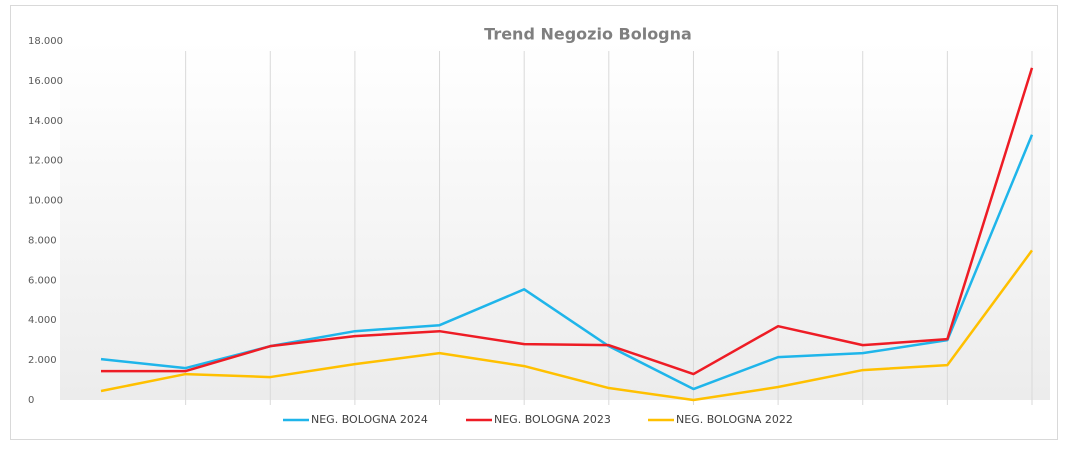  What do you see at coordinates (45, 161) in the screenshot?
I see `y-tick-label: 12.000` at bounding box center [45, 161].